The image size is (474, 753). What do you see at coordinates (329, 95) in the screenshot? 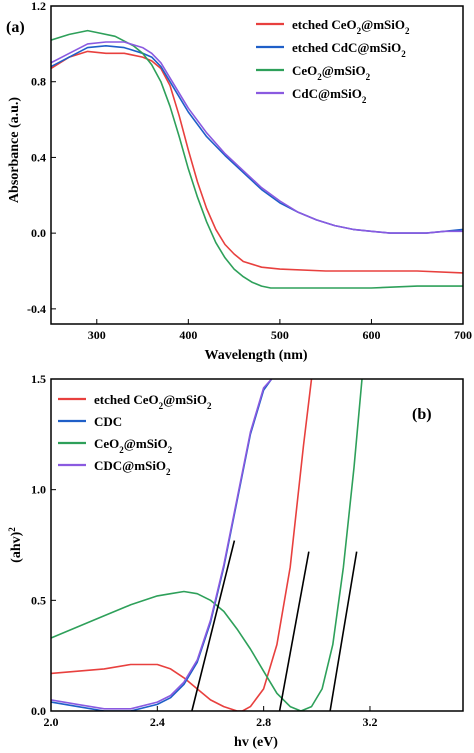
I see `legend-label: CdC@mSiO2` at bounding box center [329, 95].